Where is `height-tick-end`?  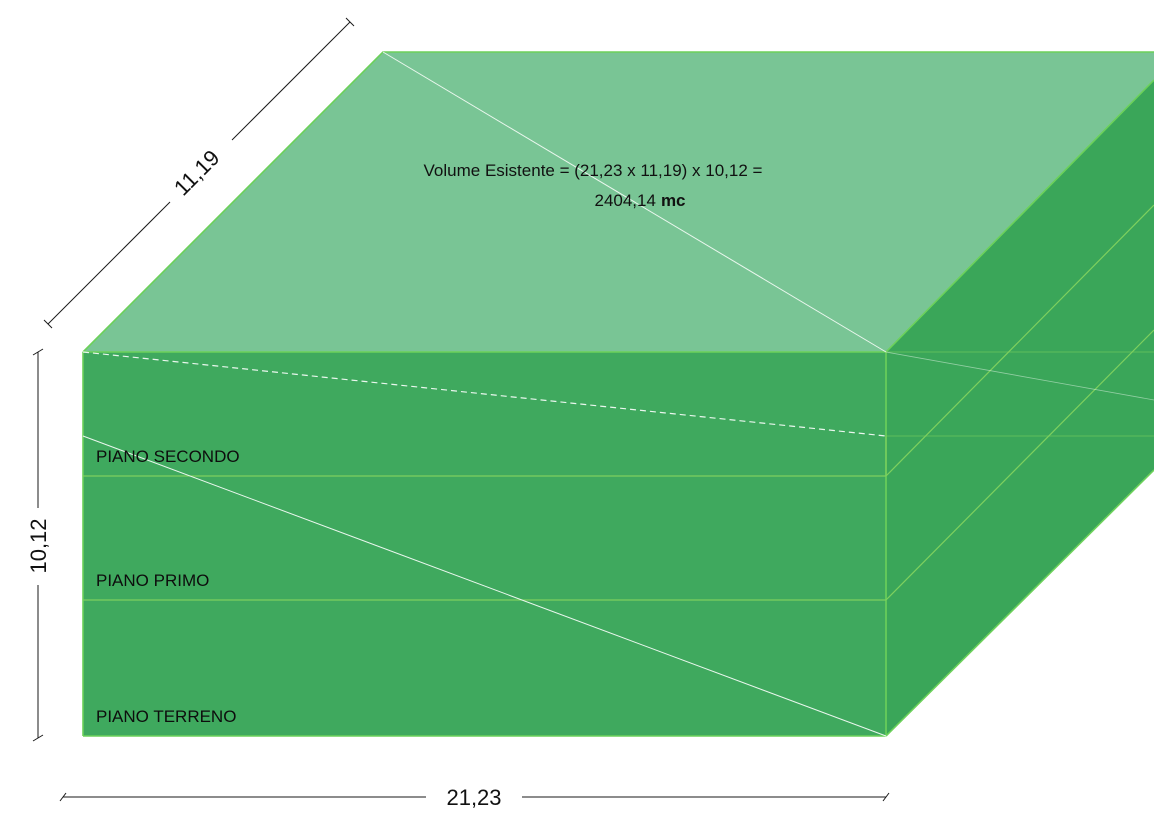 height-tick-end is located at coordinates (38, 738).